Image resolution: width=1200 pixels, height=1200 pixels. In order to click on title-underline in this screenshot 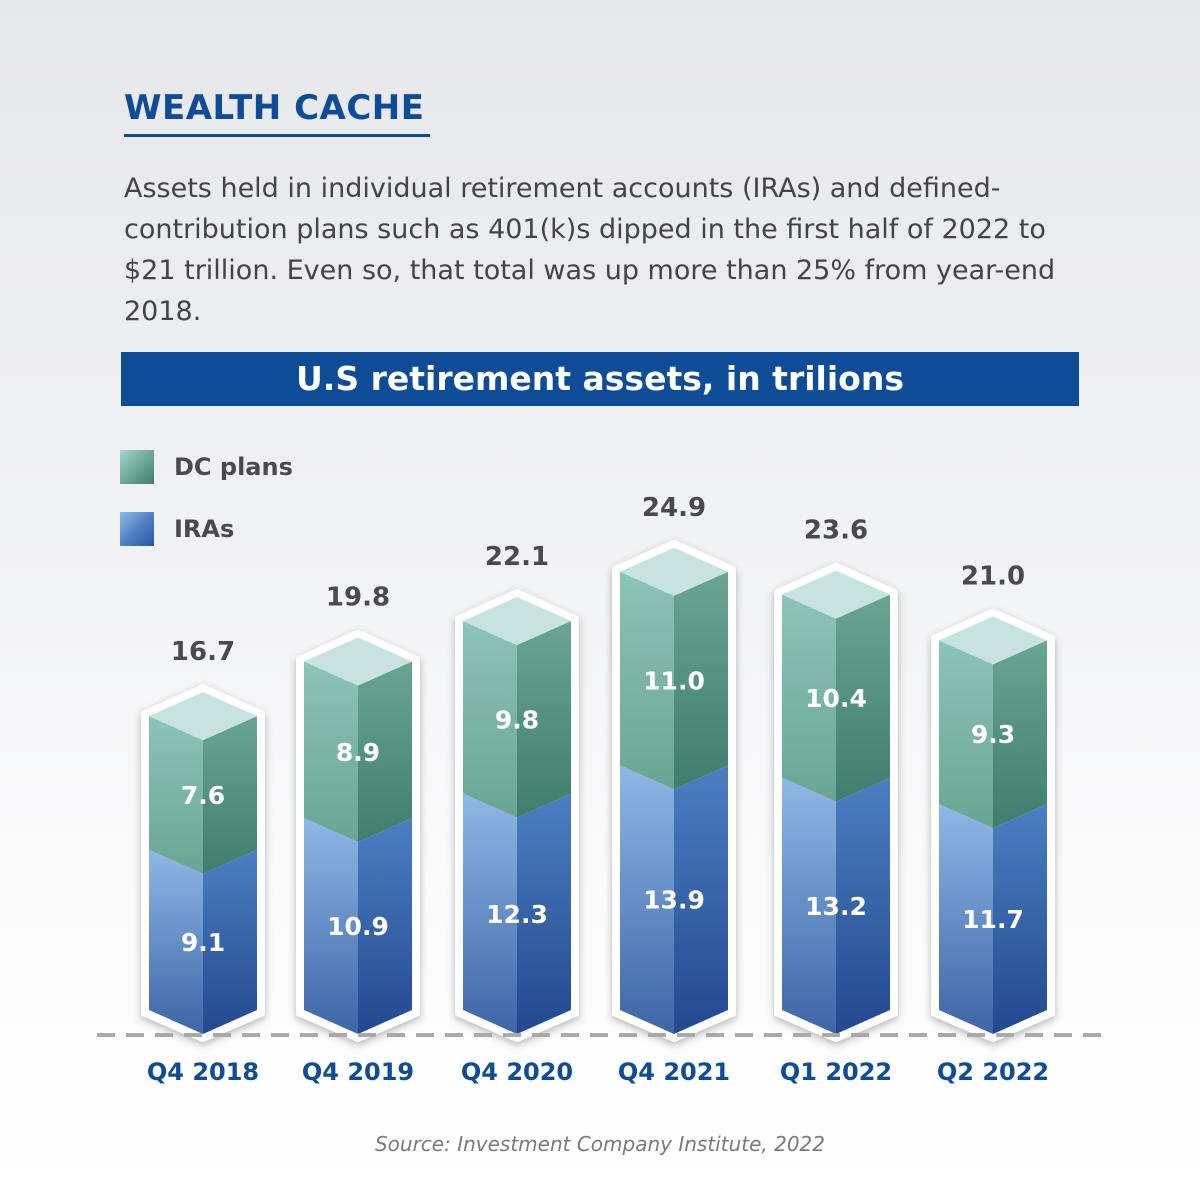, I will do `click(277, 135)`.